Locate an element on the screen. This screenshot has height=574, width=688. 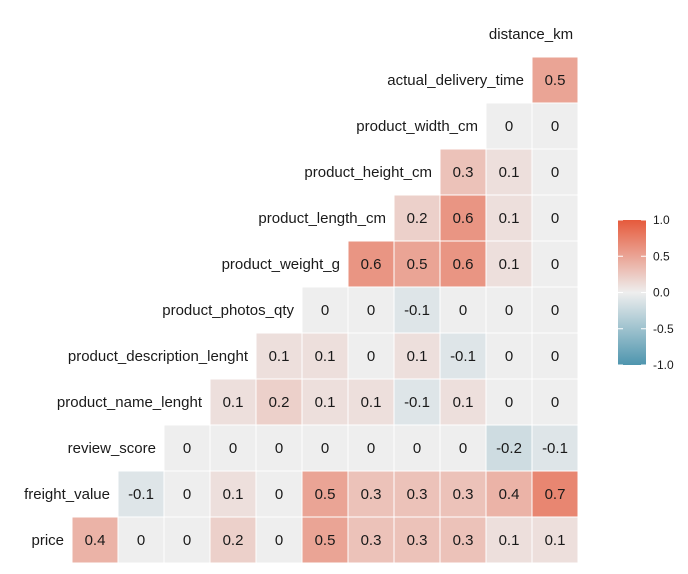
row-label: product_width_cm is located at coordinates (417, 126).